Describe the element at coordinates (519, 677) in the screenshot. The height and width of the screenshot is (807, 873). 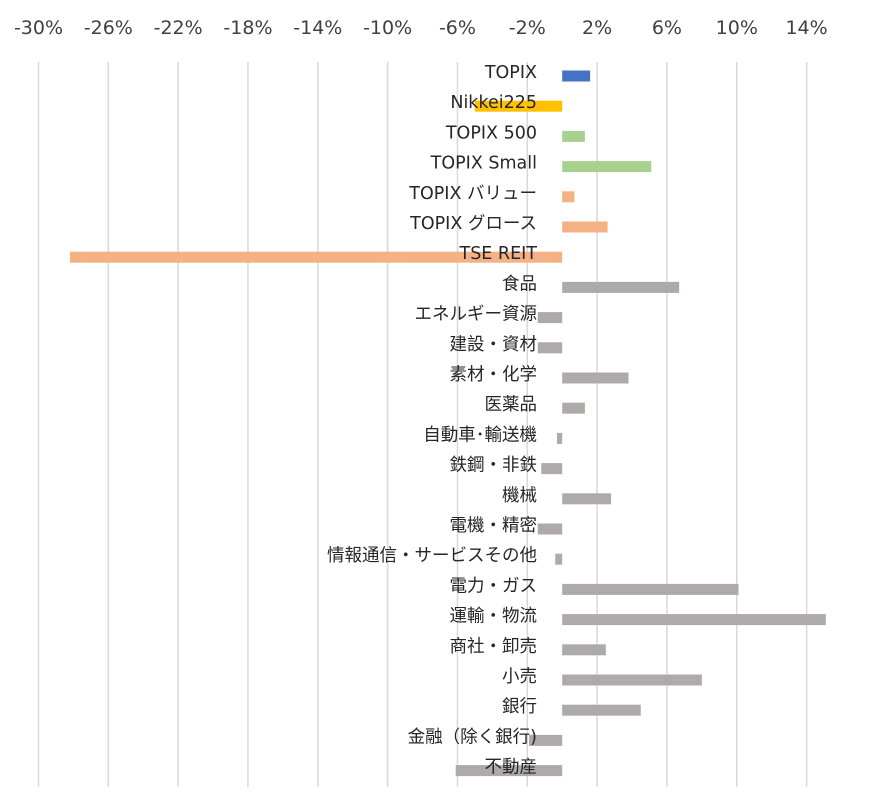
I see `category-label: 小売` at that location.